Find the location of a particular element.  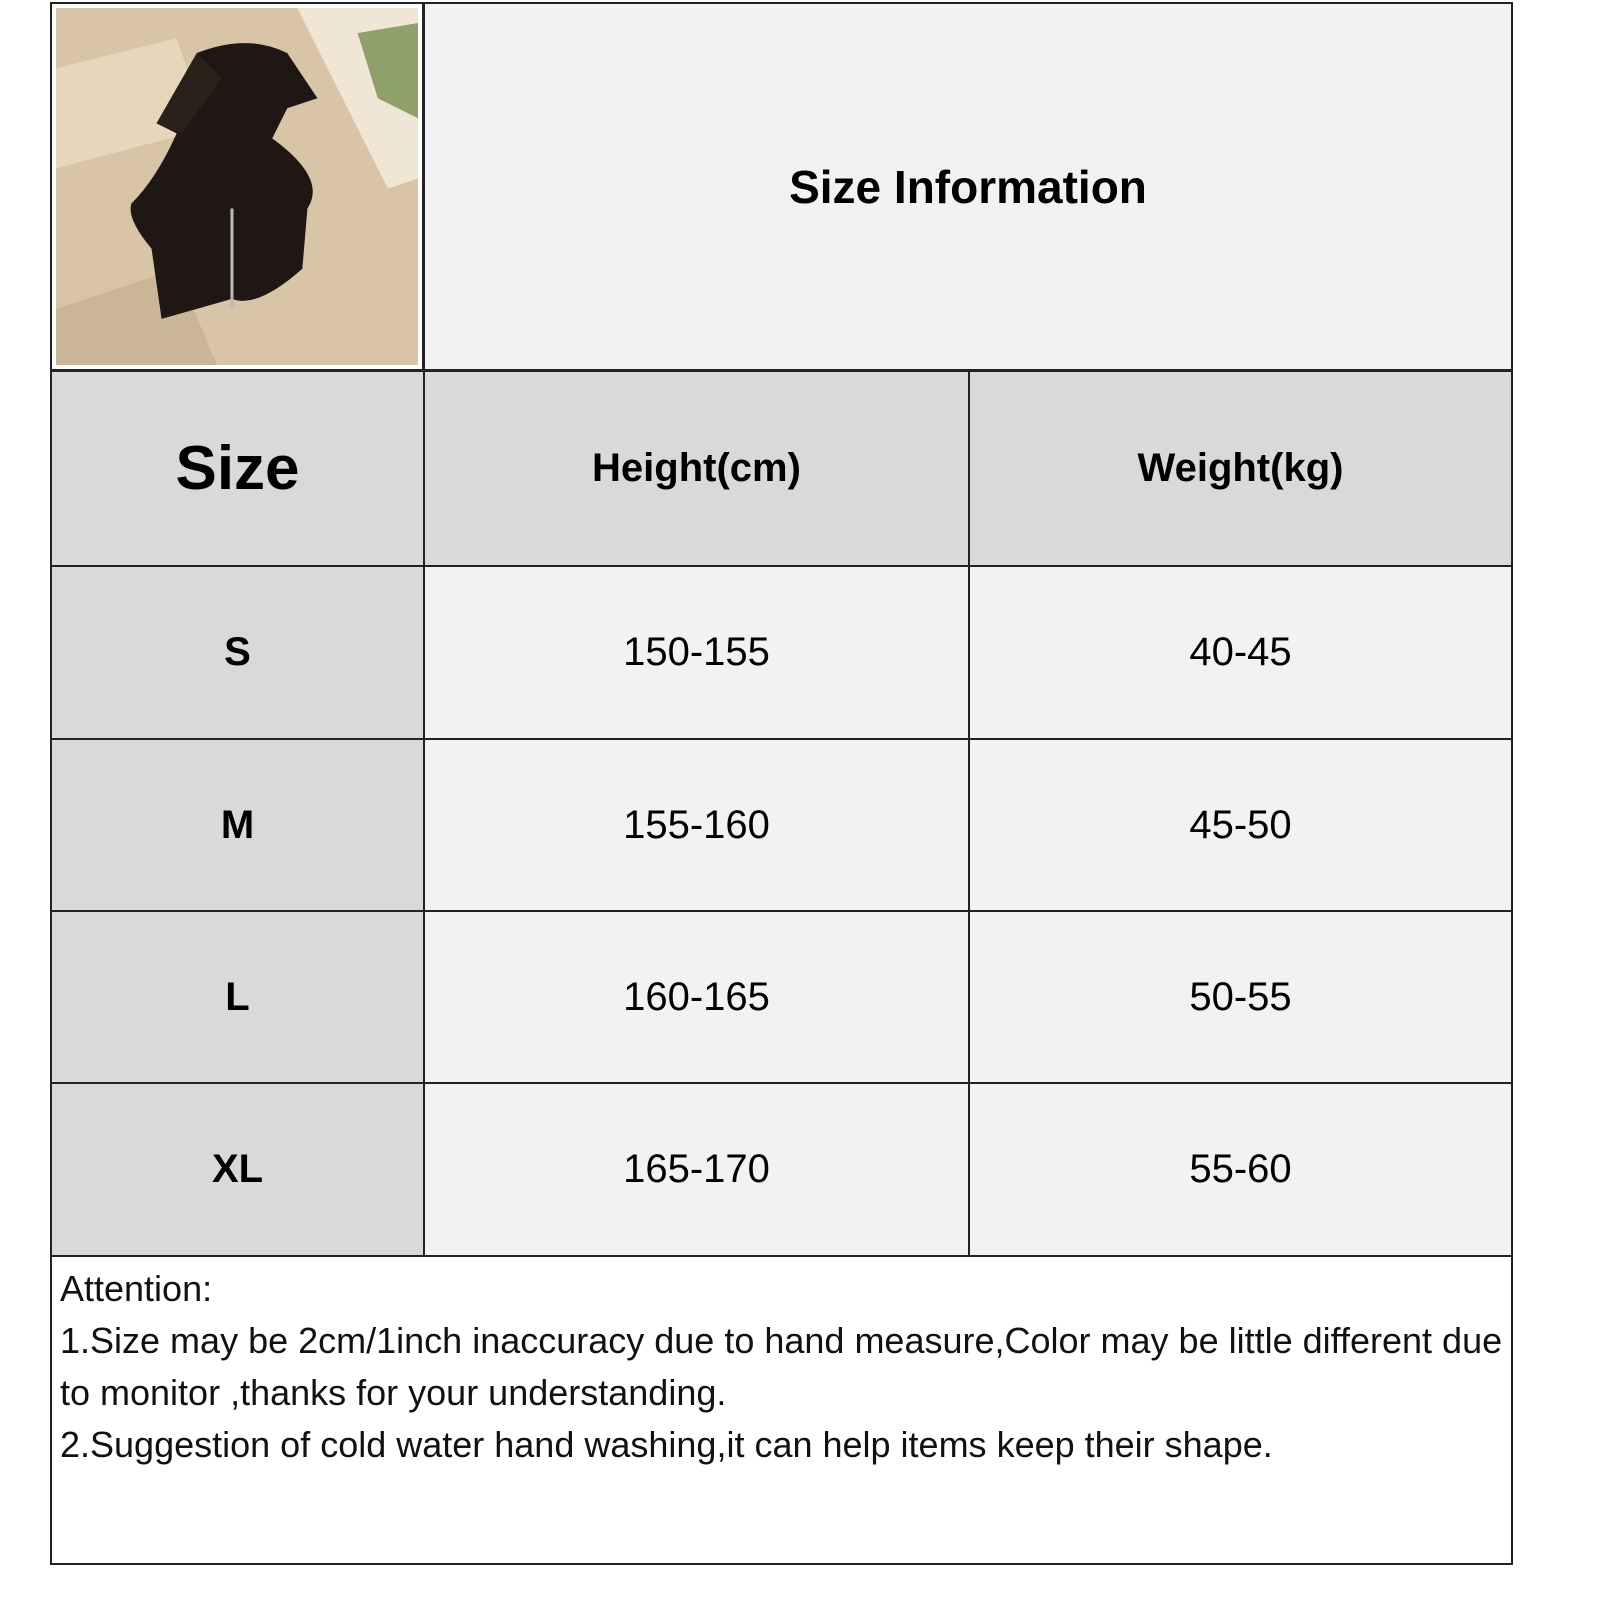

height-value: 150-155 is located at coordinates (696, 652).